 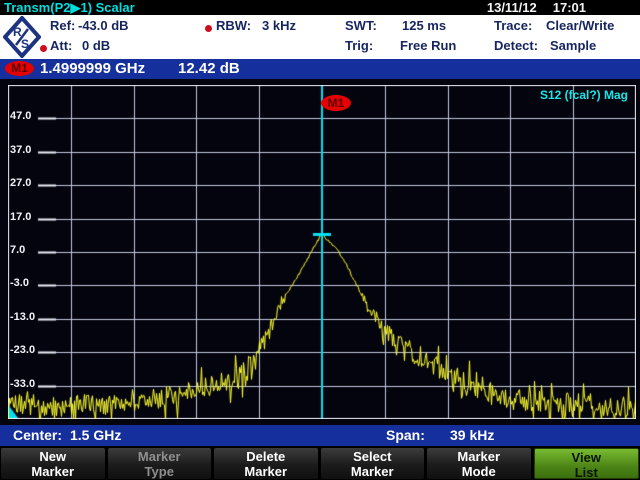 I want to click on y-tick-label: 47.0, so click(x=21, y=116).